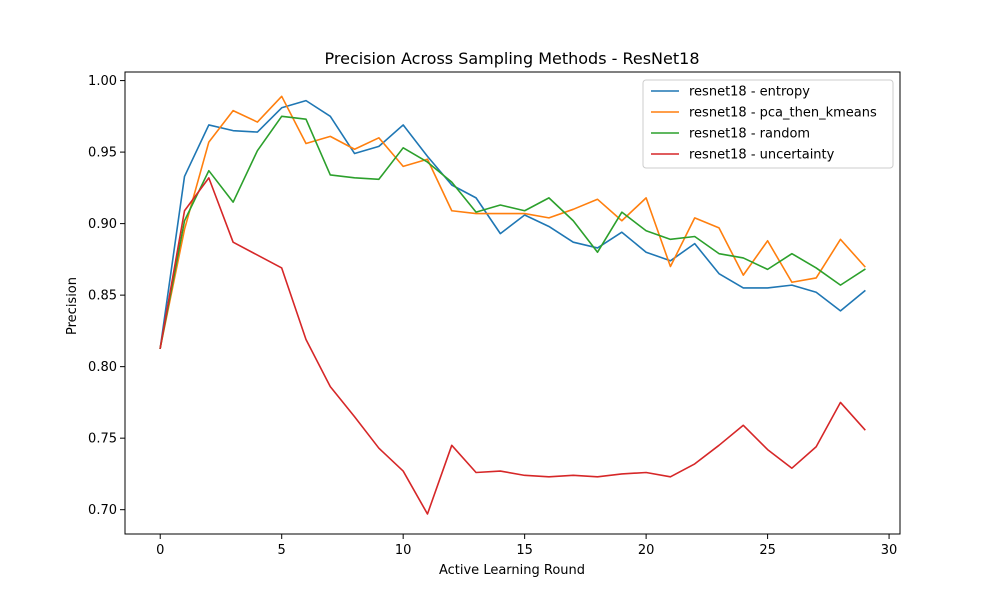  I want to click on x-axis-title: Active Learning Round, so click(512, 570).